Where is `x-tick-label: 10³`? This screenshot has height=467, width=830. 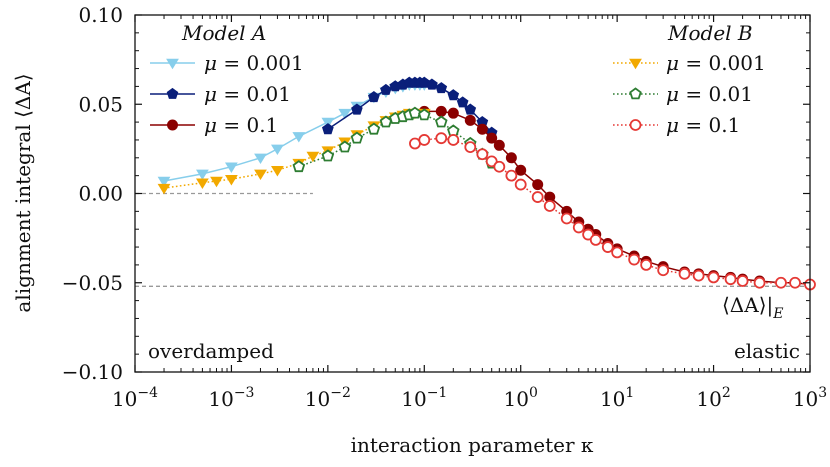 x-tick-label: 10³ is located at coordinates (810, 398).